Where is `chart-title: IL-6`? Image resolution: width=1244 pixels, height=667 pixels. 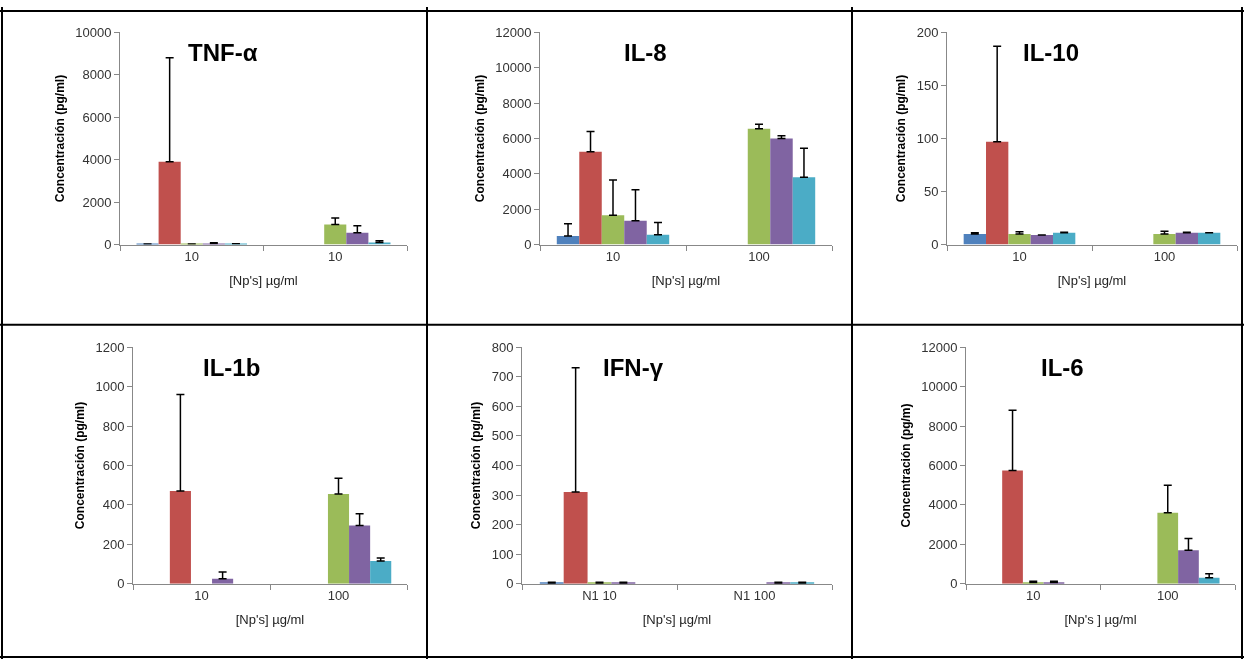 chart-title: IL-6 is located at coordinates (1062, 367).